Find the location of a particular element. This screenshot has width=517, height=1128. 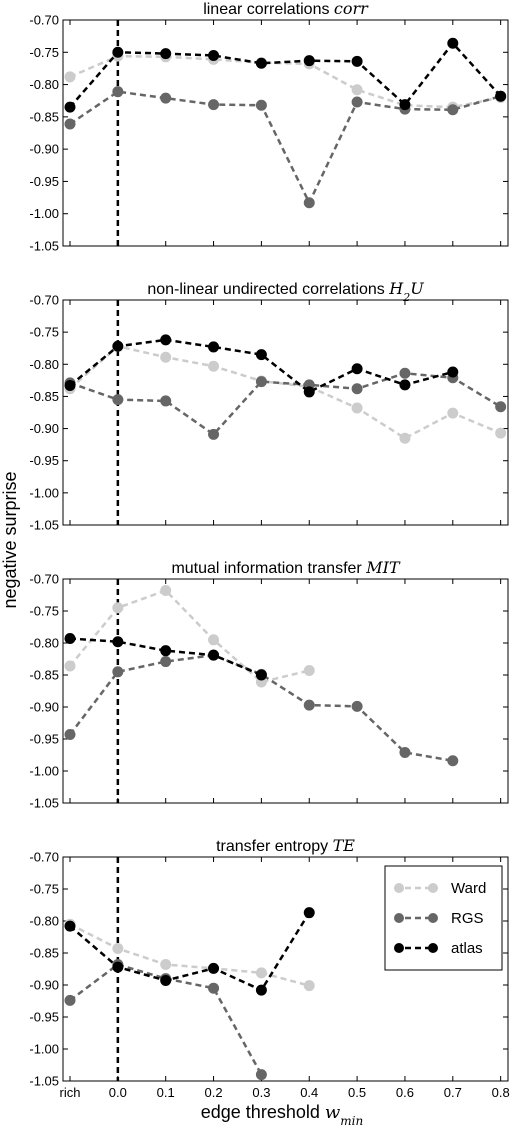

panel-title: non-linear undirected correlations H2U is located at coordinates (285, 291).